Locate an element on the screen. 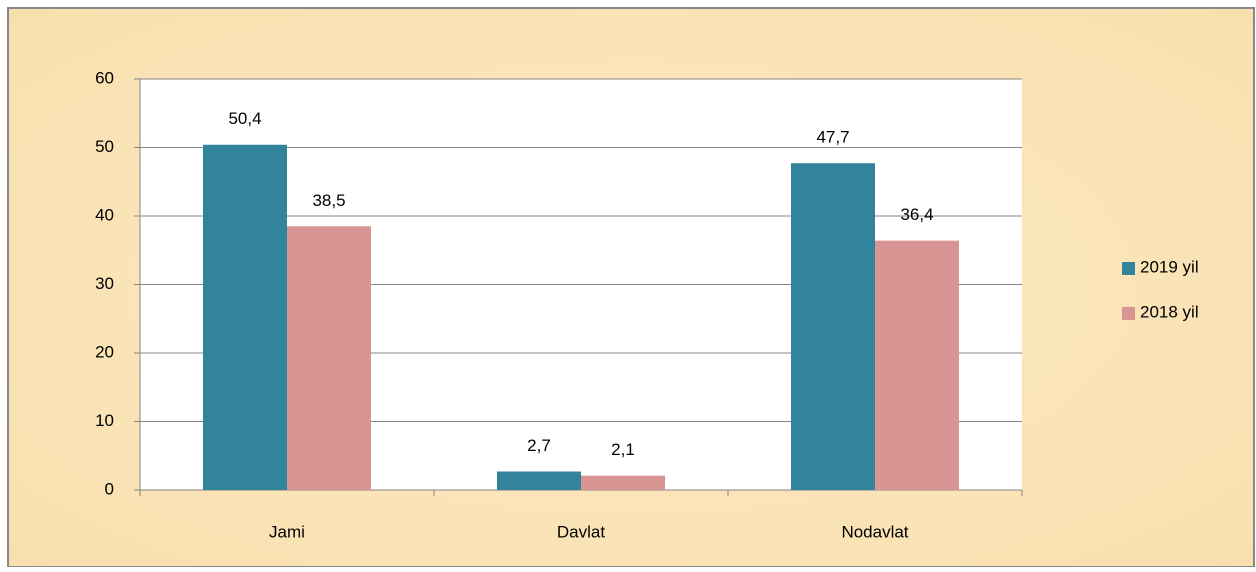 This screenshot has width=1256, height=572. x-tick-label: Nodavlat is located at coordinates (874, 531).